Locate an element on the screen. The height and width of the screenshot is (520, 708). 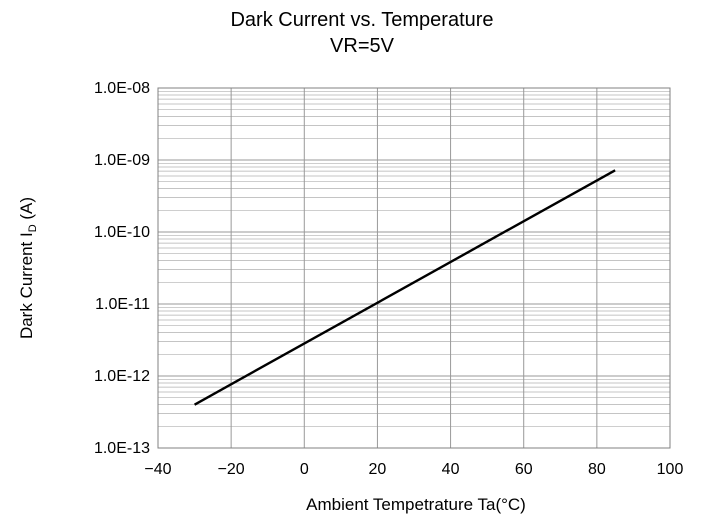
x-tick-label: −40 is located at coordinates (157, 469).